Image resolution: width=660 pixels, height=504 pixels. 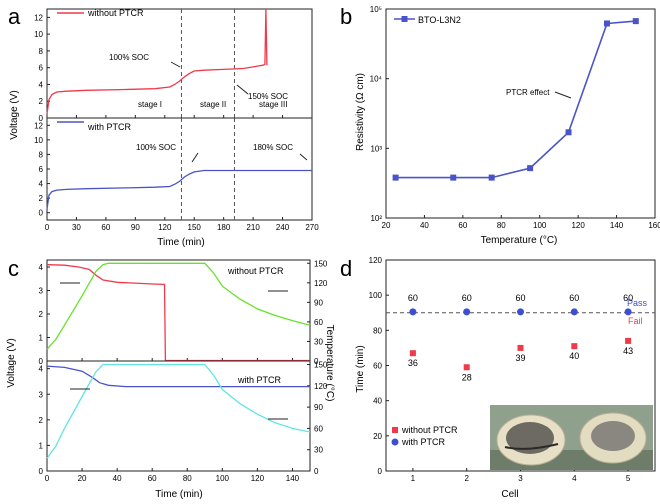 What do you see at coordinates (38, 34) in the screenshot?
I see `y-tick-label: 10` at bounding box center [38, 34].